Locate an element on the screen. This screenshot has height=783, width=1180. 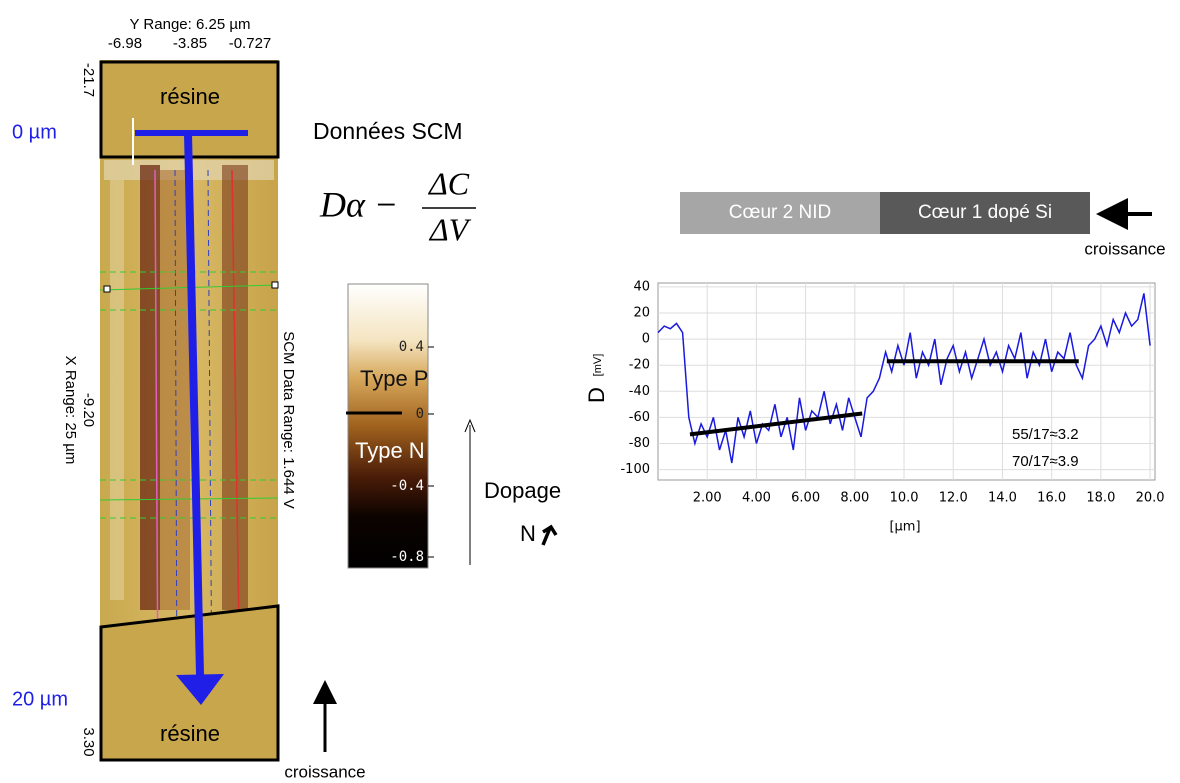
doping-n-arrow is located at coordinates (549, 535).